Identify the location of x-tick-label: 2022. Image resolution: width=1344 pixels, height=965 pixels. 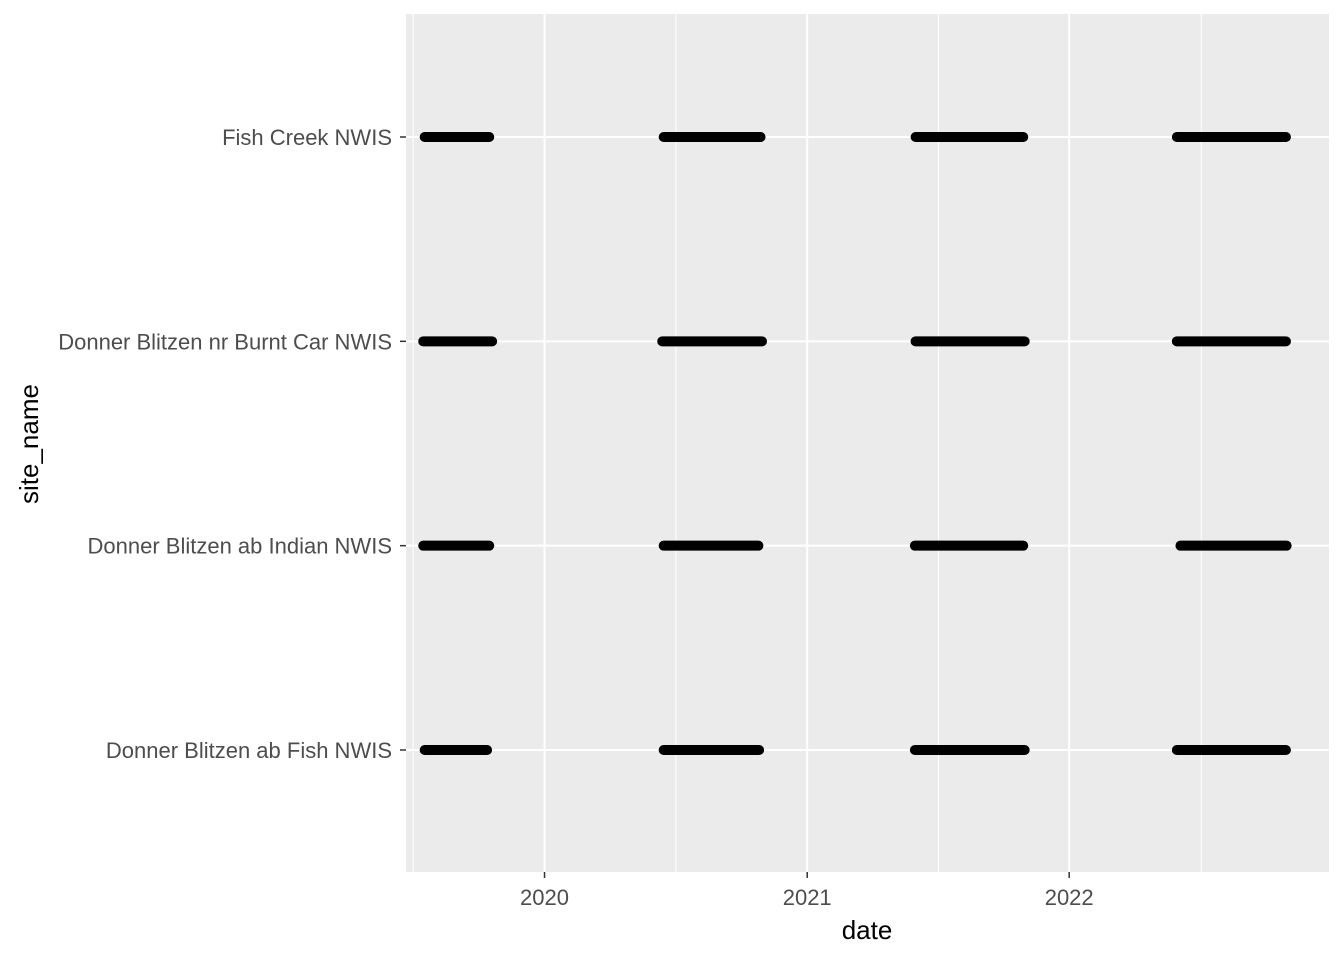
(1069, 897).